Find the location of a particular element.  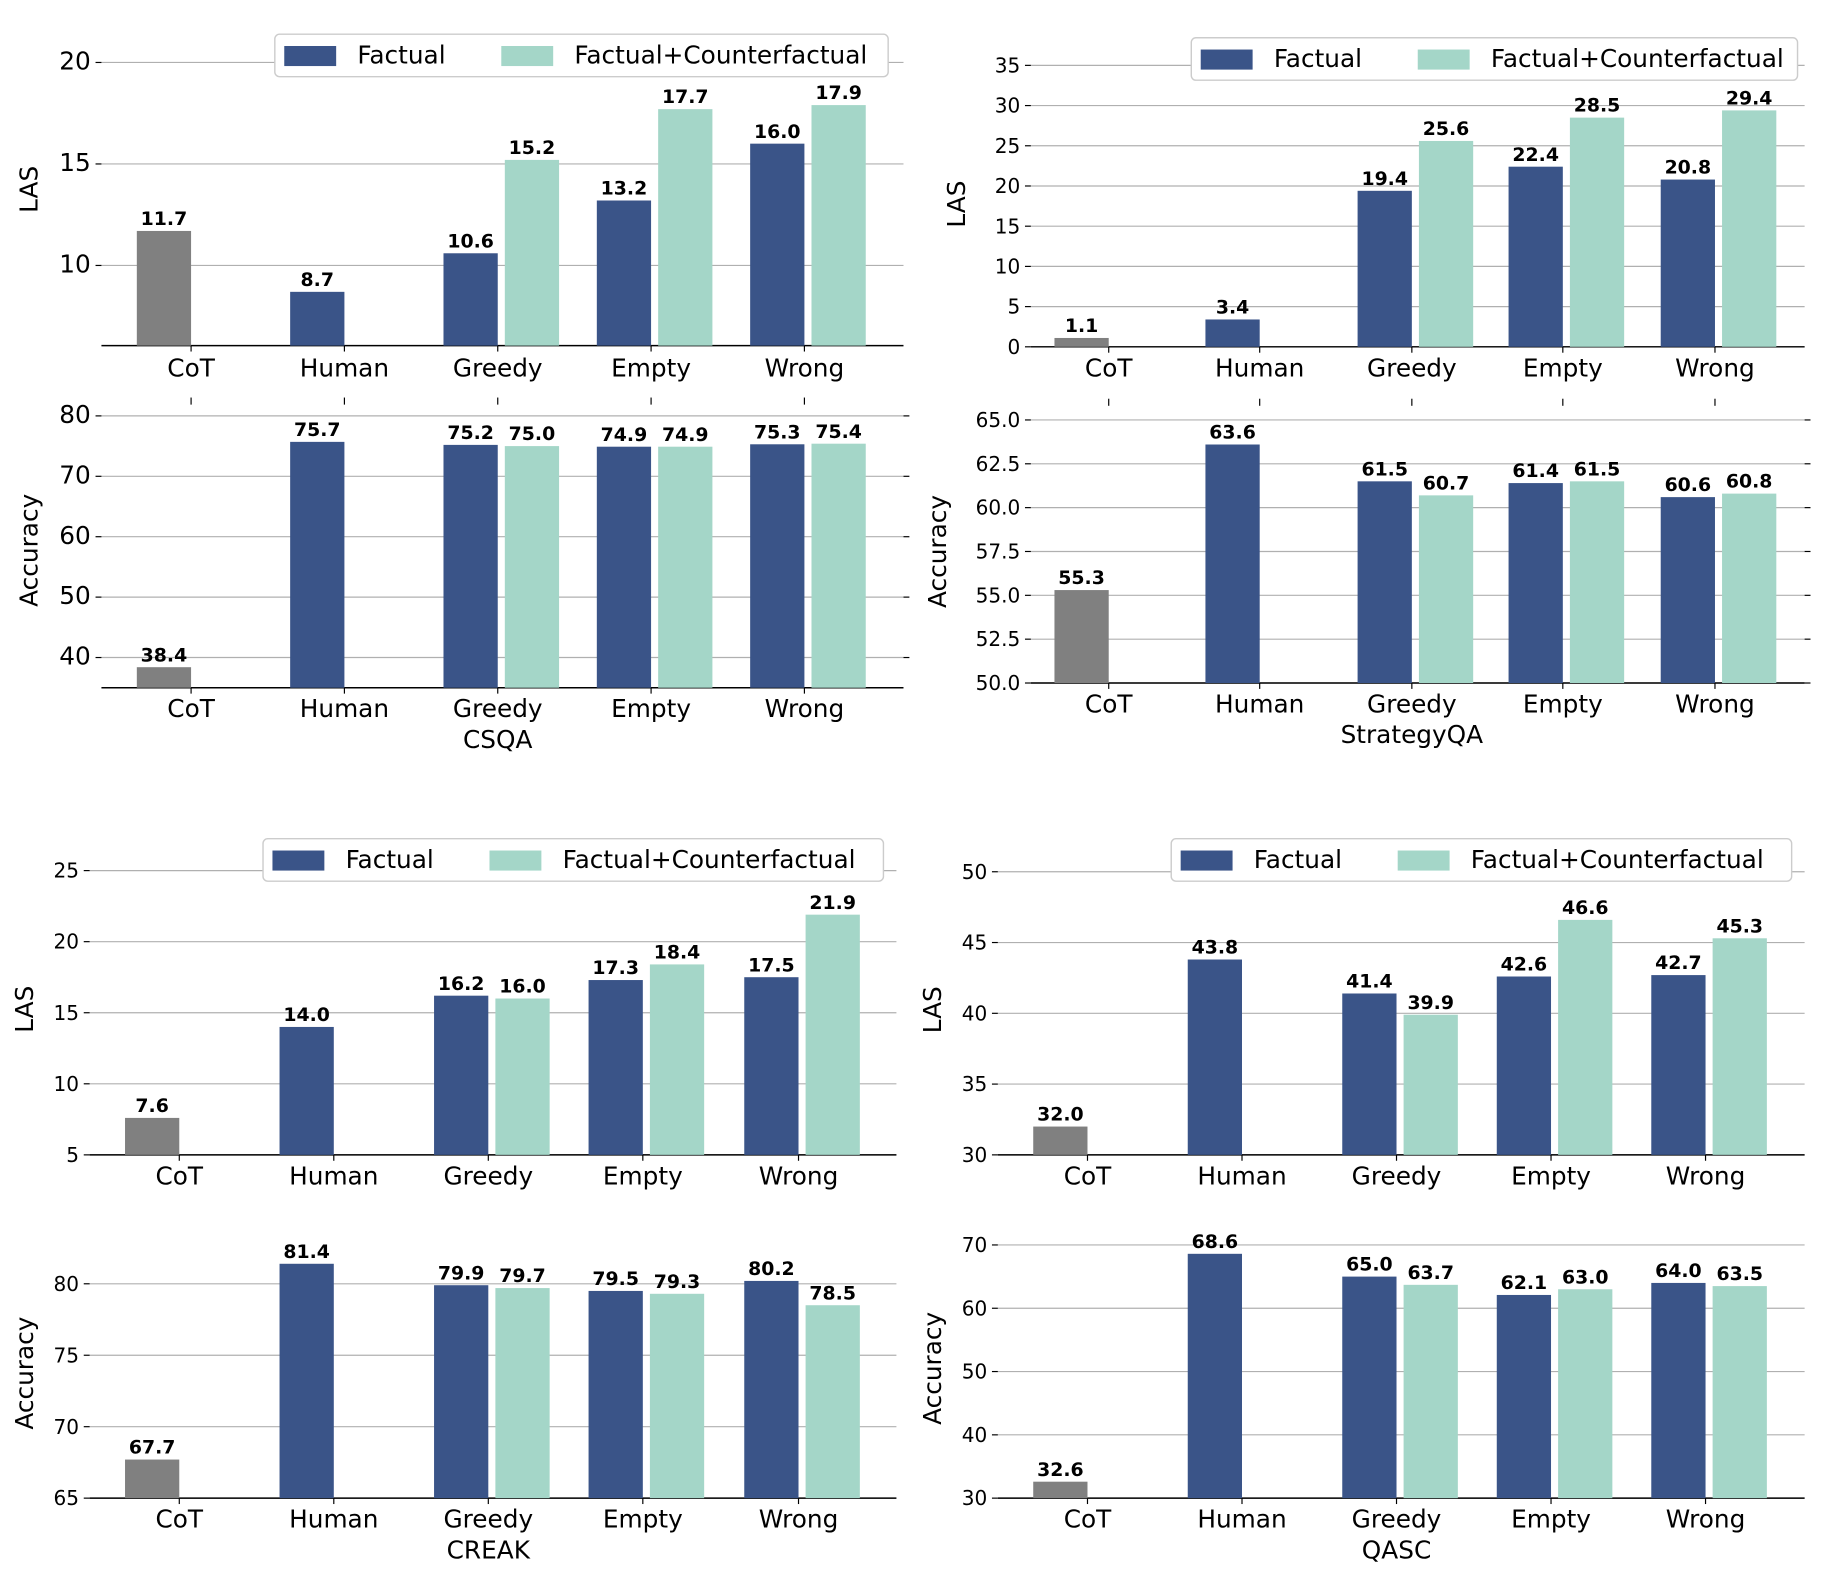

data-label: 78.5 is located at coordinates (832, 1293).